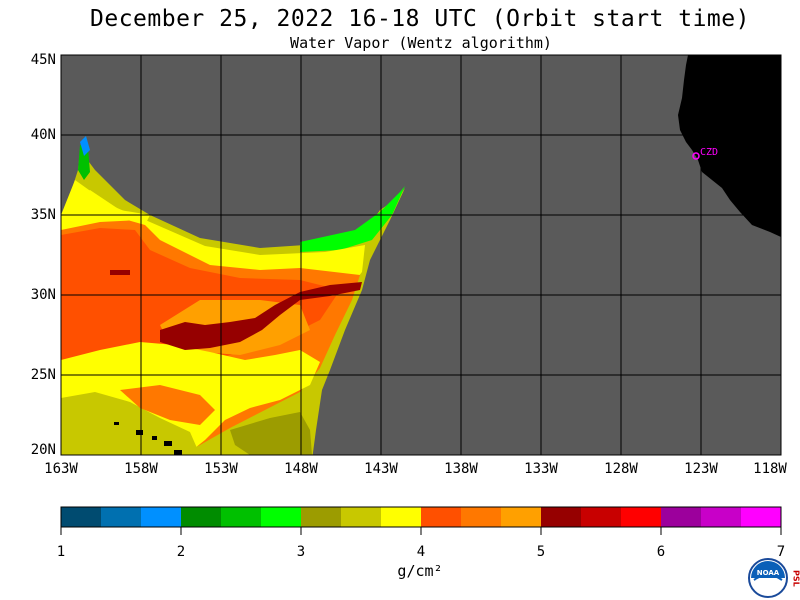 The width and height of the screenshot is (800, 600). What do you see at coordinates (461, 469) in the screenshot?
I see `lon-label-138w: 138W` at bounding box center [461, 469].